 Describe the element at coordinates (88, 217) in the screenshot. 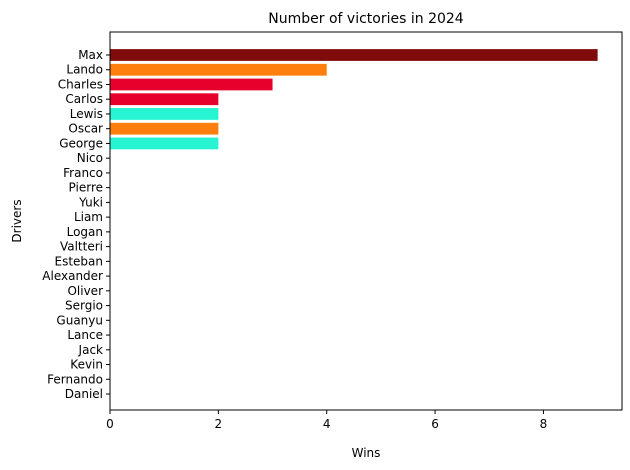

I see `y-tick-label: Liam` at that location.